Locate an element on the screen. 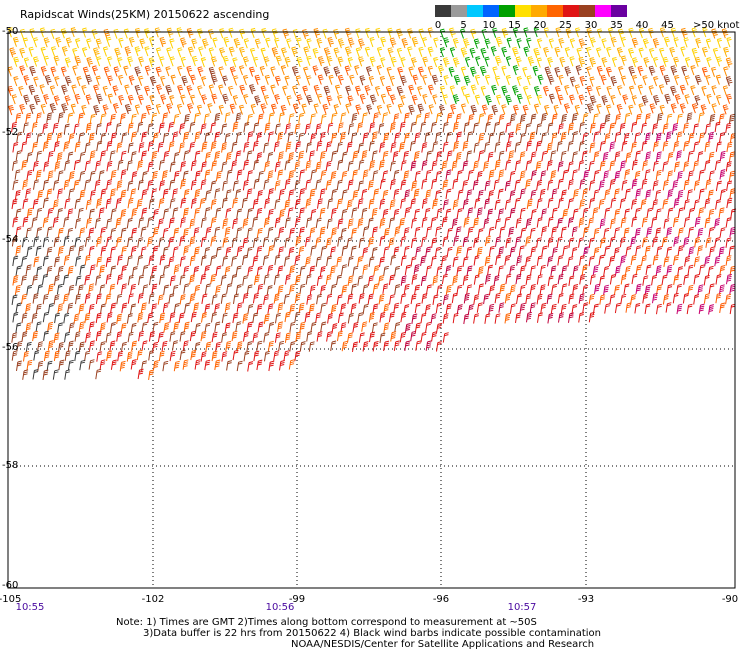 This screenshot has width=740, height=650. colorbar-label: 15 is located at coordinates (514, 25).